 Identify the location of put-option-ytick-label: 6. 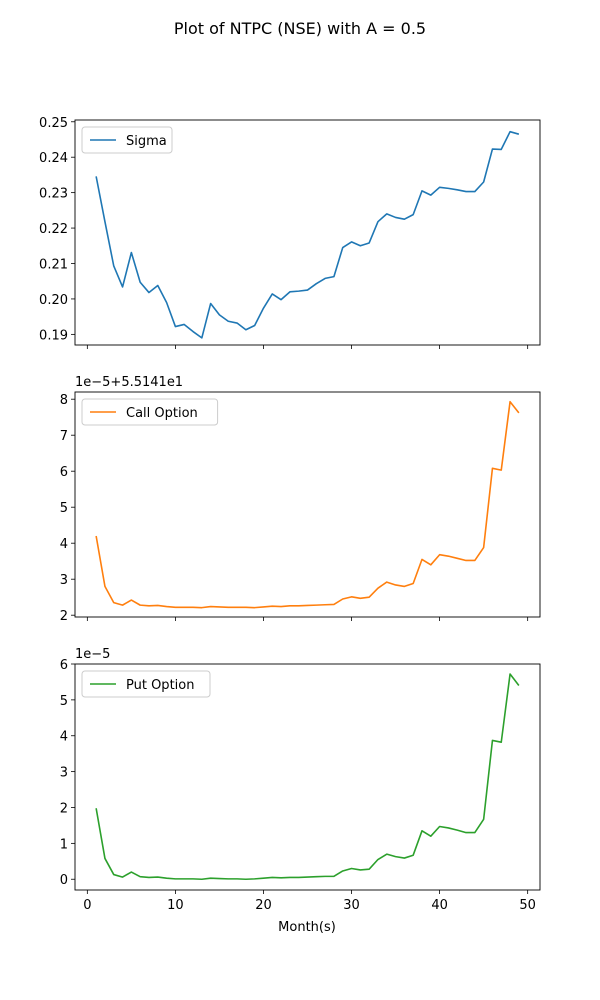
(64, 665).